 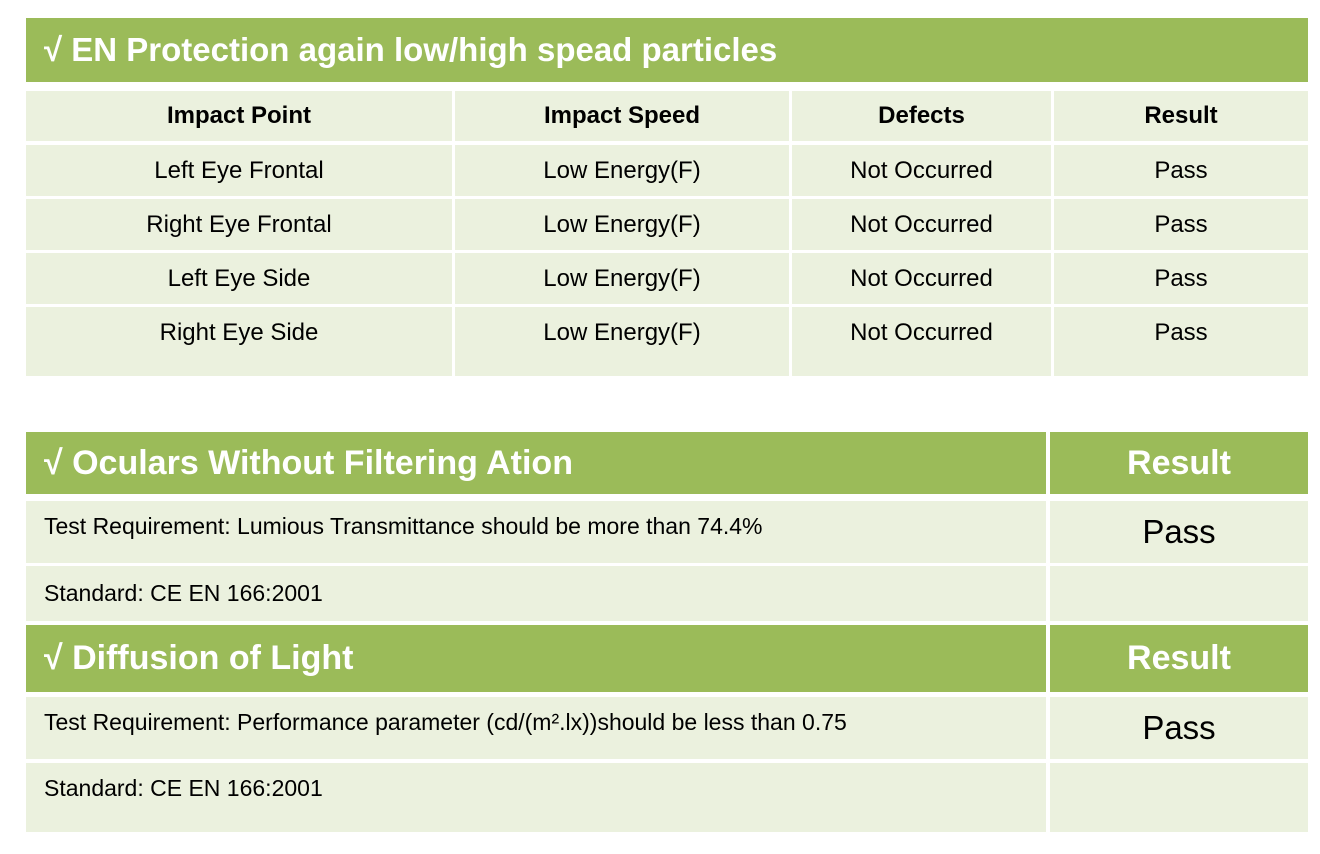 What do you see at coordinates (921, 170) in the screenshot?
I see `row1-defects: Not Occurred` at bounding box center [921, 170].